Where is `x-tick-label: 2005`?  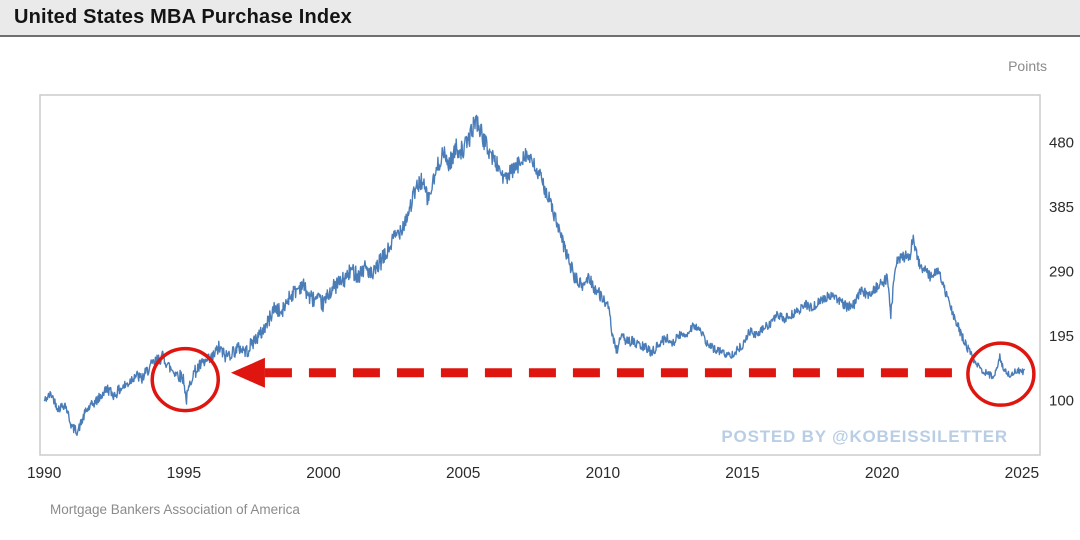 x-tick-label: 2005 is located at coordinates (463, 473).